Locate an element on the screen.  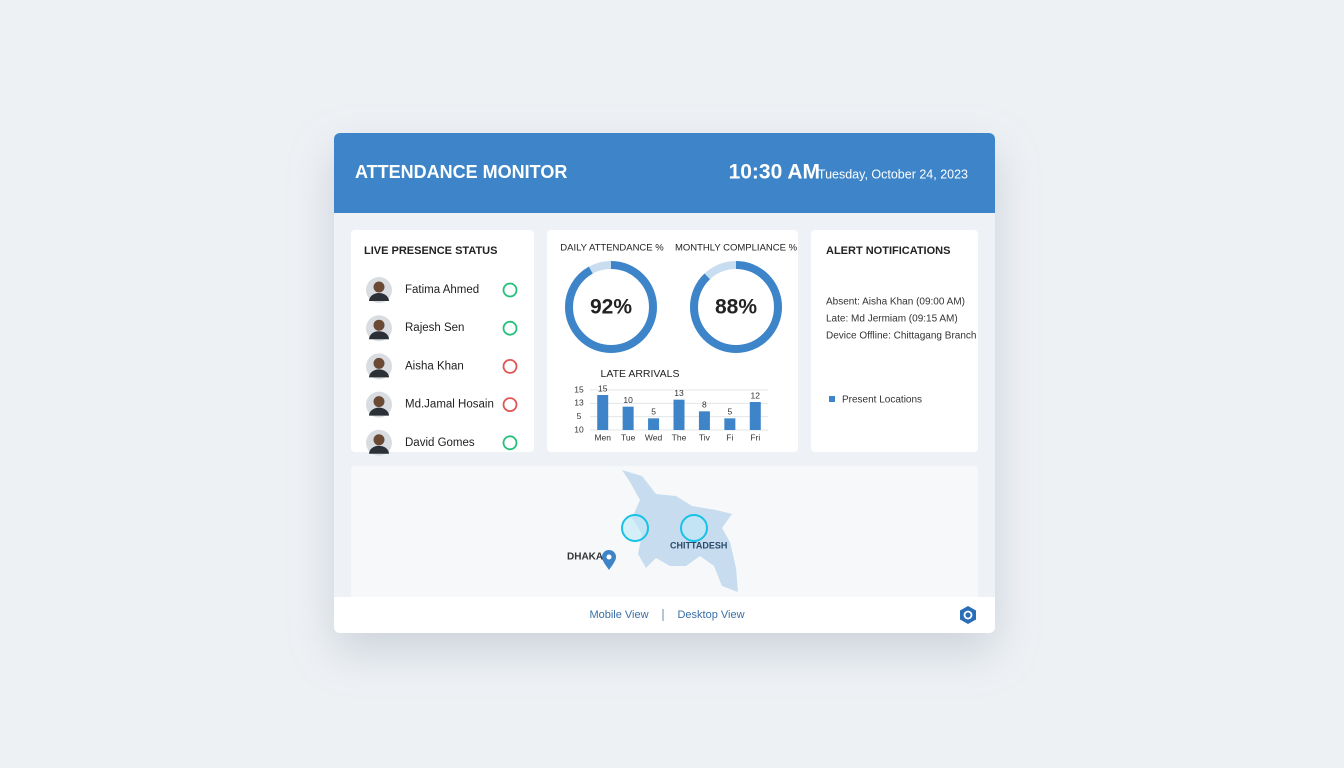
legend-label: Present Locations is located at coordinates (882, 400).